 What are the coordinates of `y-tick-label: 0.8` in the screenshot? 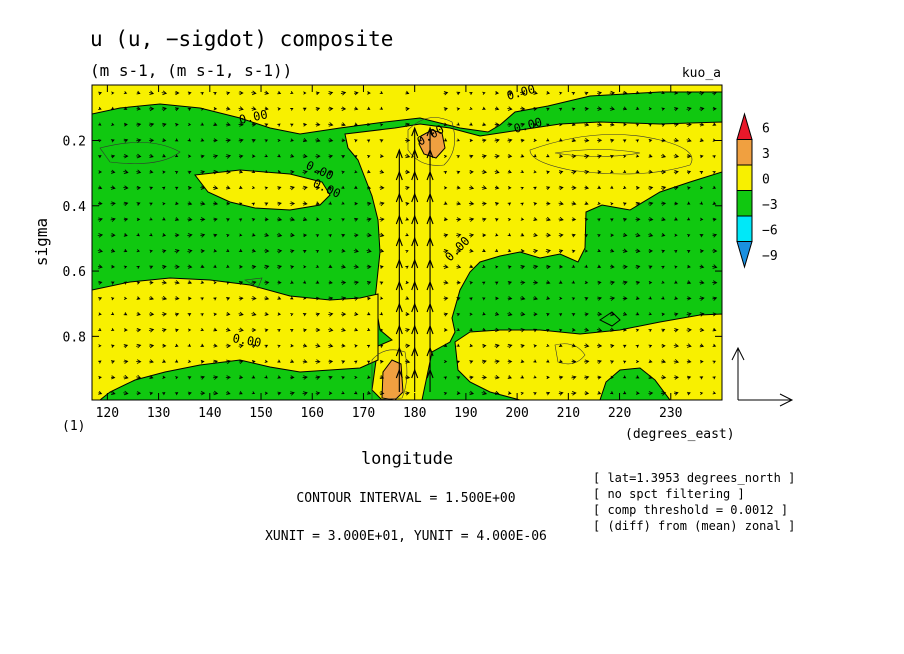 It's located at (74, 337).